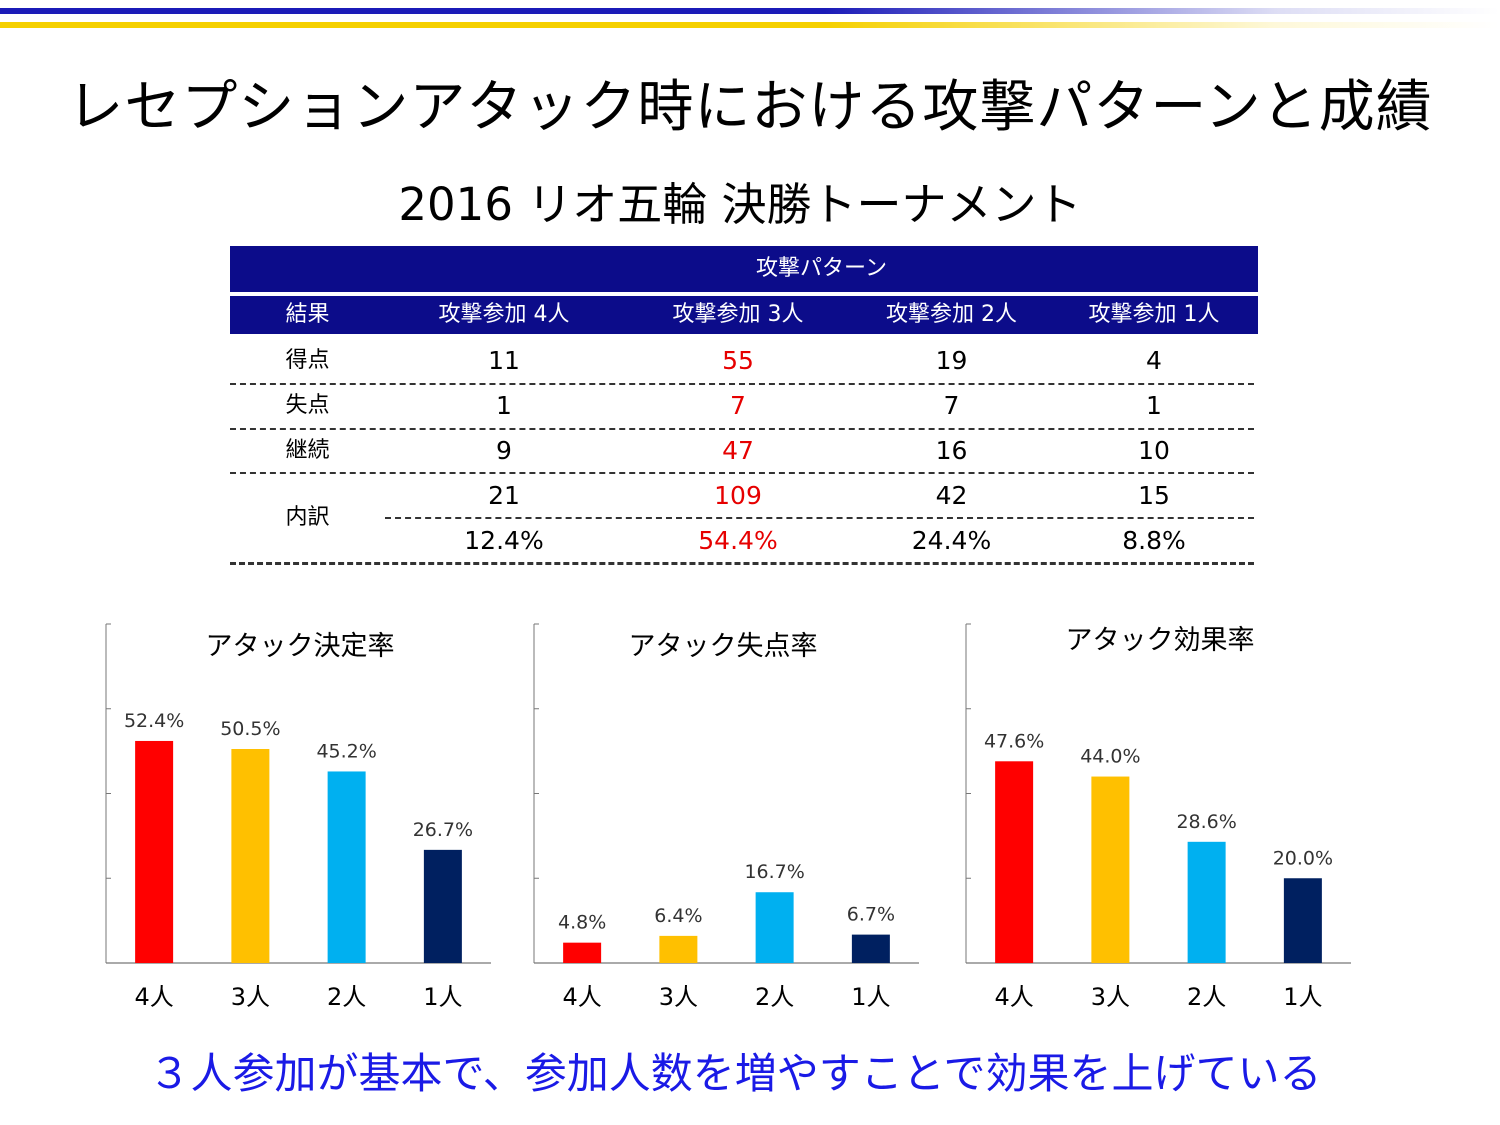 The height and width of the screenshot is (1125, 1500). What do you see at coordinates (1154, 314) in the screenshot?
I see `column-header: 攻撃参加 1人` at bounding box center [1154, 314].